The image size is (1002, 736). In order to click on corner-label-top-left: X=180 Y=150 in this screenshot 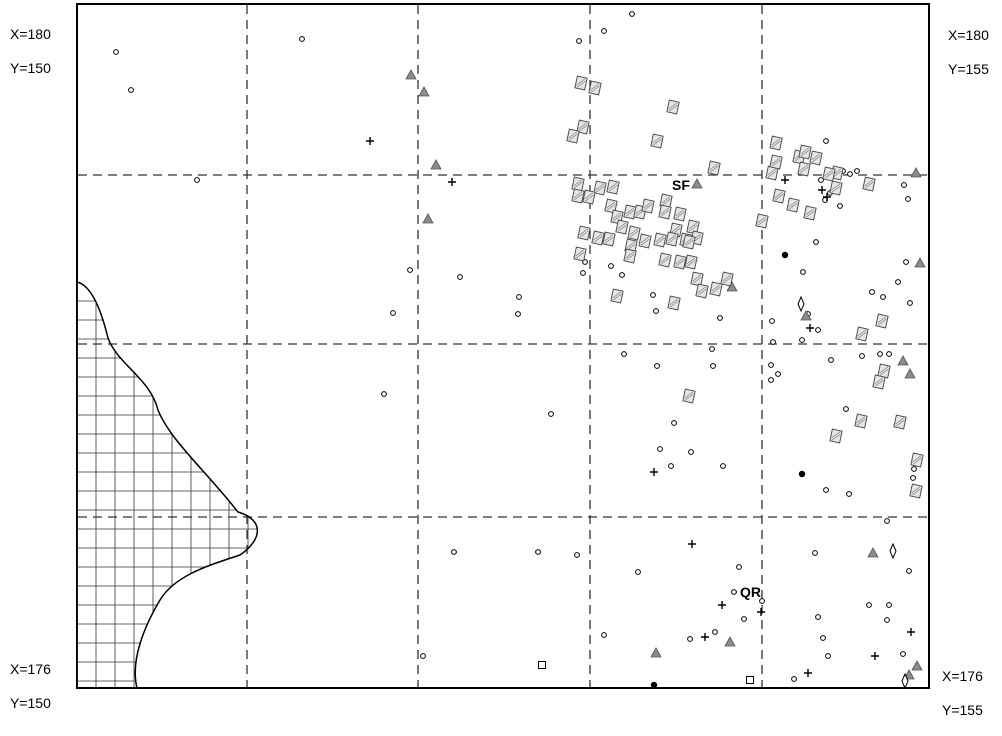, I will do `click(30, 51)`.